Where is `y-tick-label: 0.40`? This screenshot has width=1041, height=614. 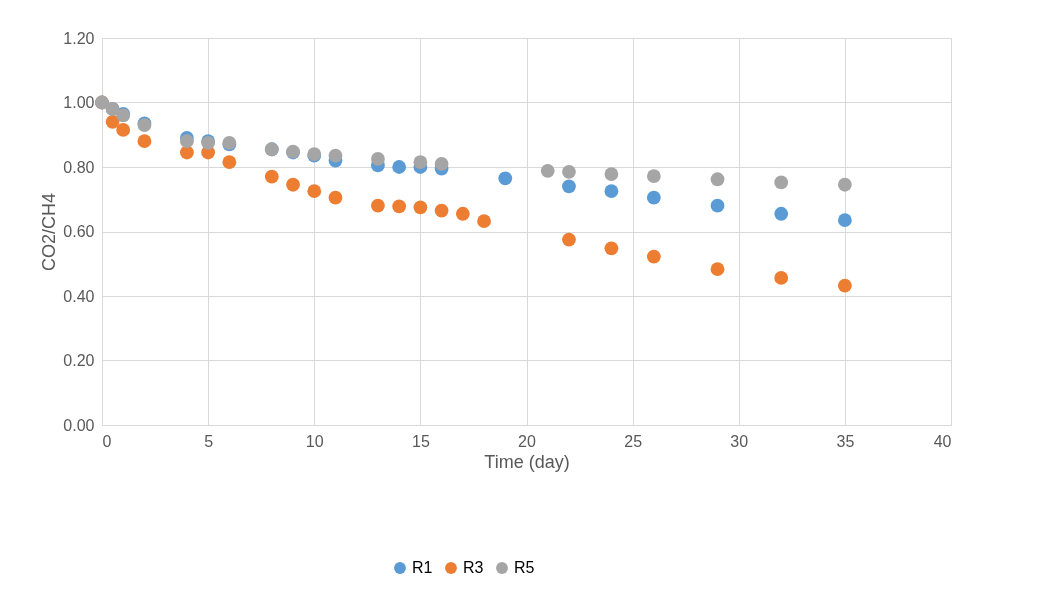 y-tick-label: 0.40 is located at coordinates (79, 296).